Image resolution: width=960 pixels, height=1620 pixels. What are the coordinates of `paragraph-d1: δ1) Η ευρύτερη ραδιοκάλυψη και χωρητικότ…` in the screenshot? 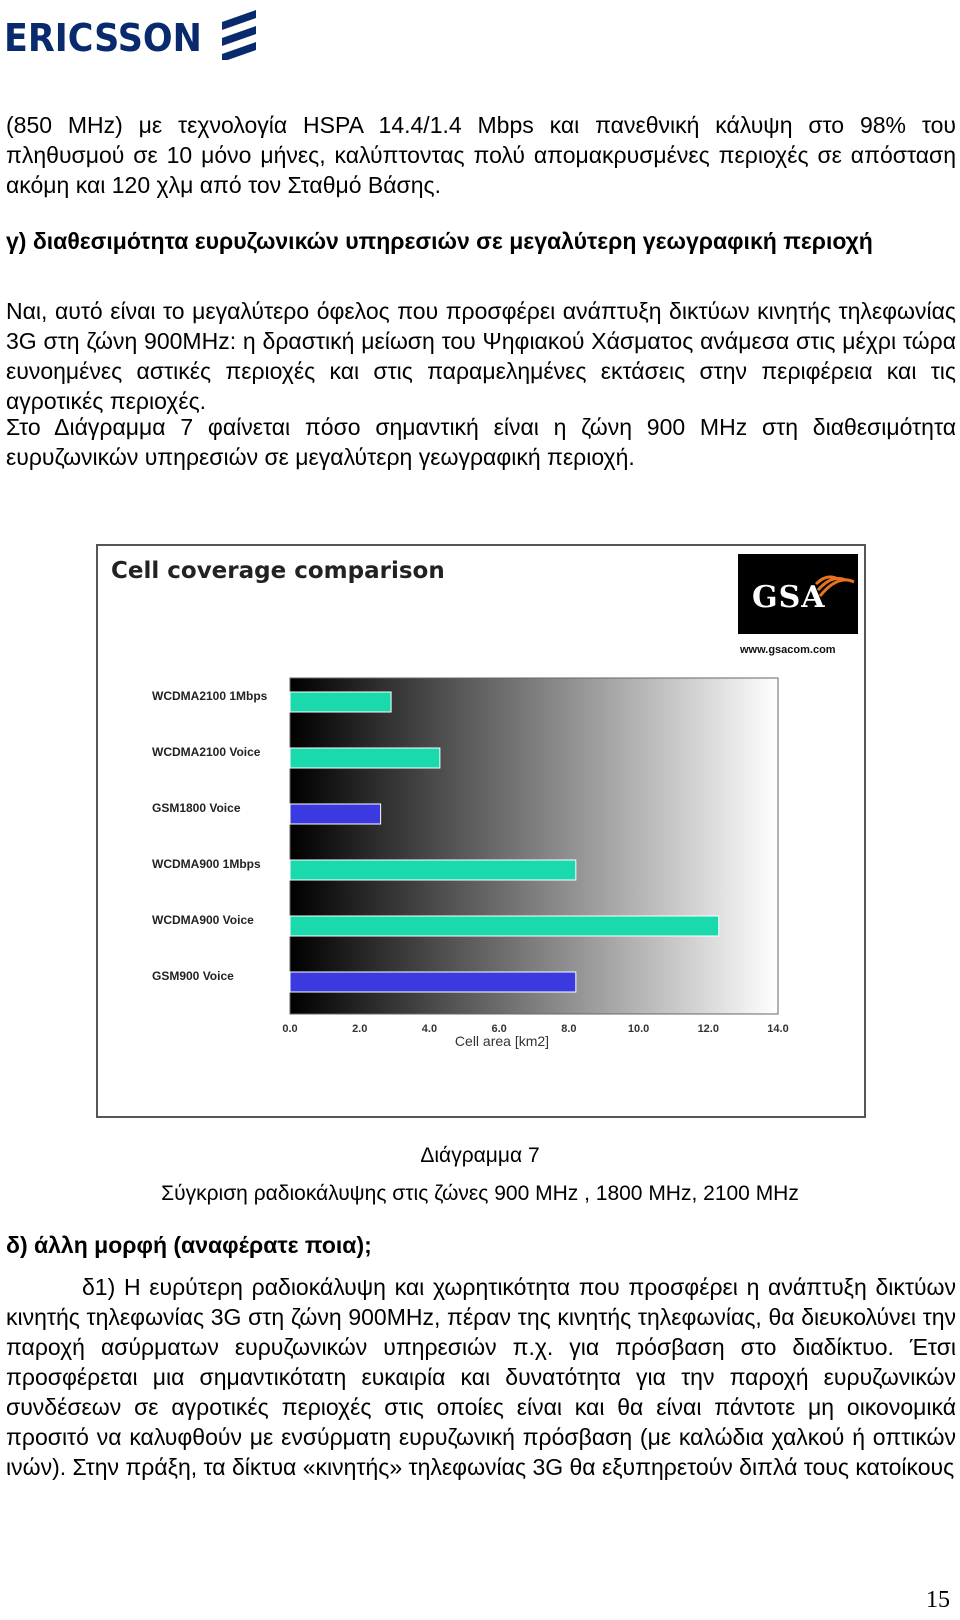 It's located at (481, 1377).